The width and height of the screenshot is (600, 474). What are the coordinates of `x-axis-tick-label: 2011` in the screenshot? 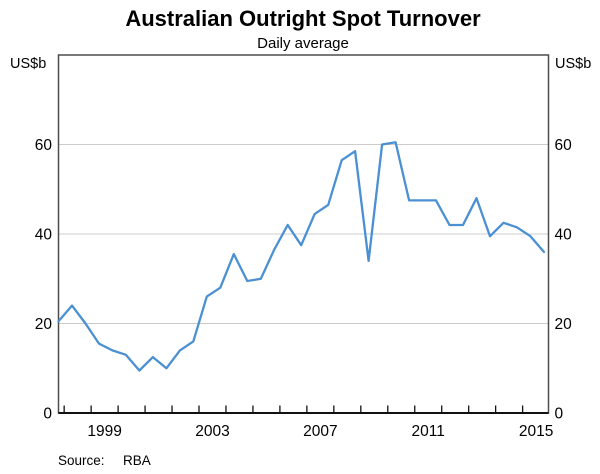 It's located at (428, 431).